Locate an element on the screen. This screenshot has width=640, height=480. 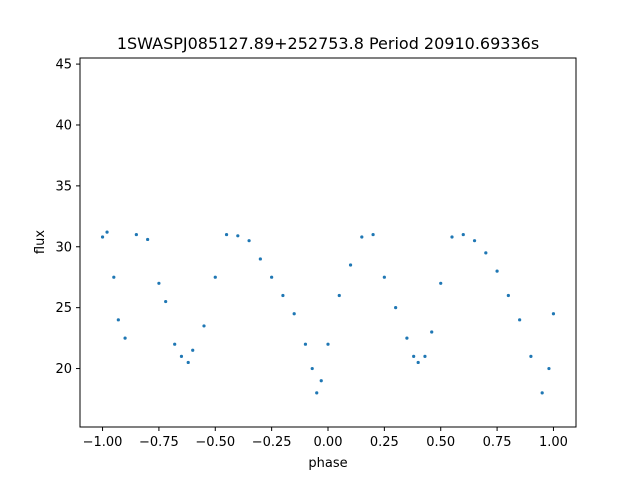
y-tick-label: 25 is located at coordinates (63, 308).